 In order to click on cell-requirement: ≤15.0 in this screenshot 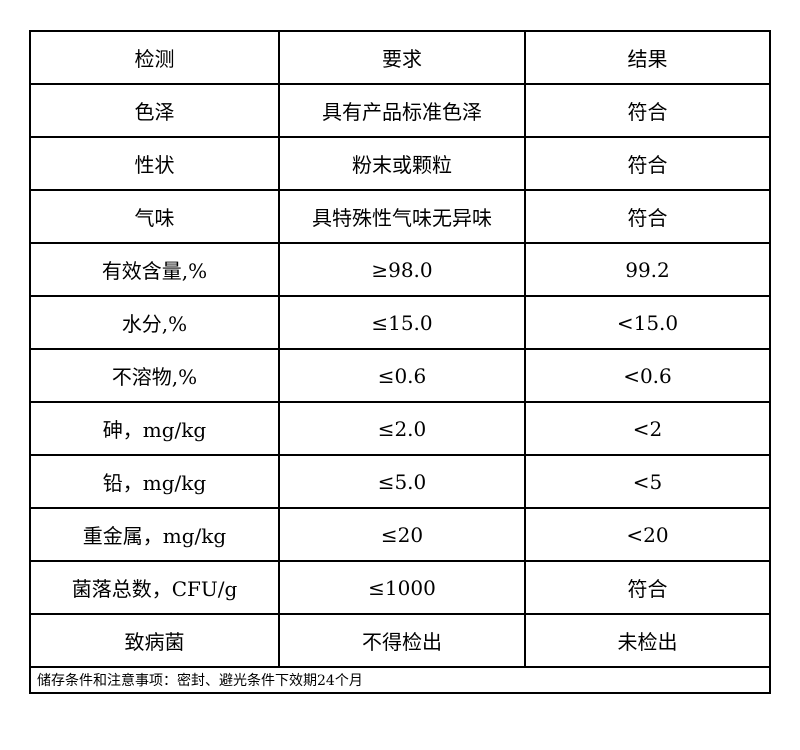, I will do `click(402, 322)`.